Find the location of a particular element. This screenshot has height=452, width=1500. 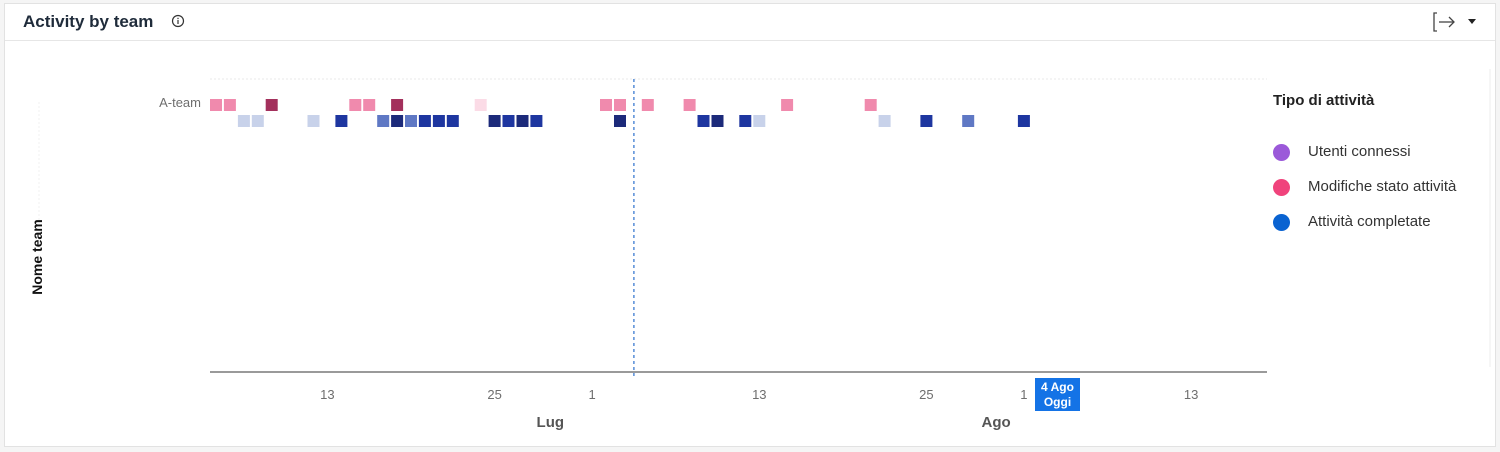

card-title: Activity by team is located at coordinates (88, 21).